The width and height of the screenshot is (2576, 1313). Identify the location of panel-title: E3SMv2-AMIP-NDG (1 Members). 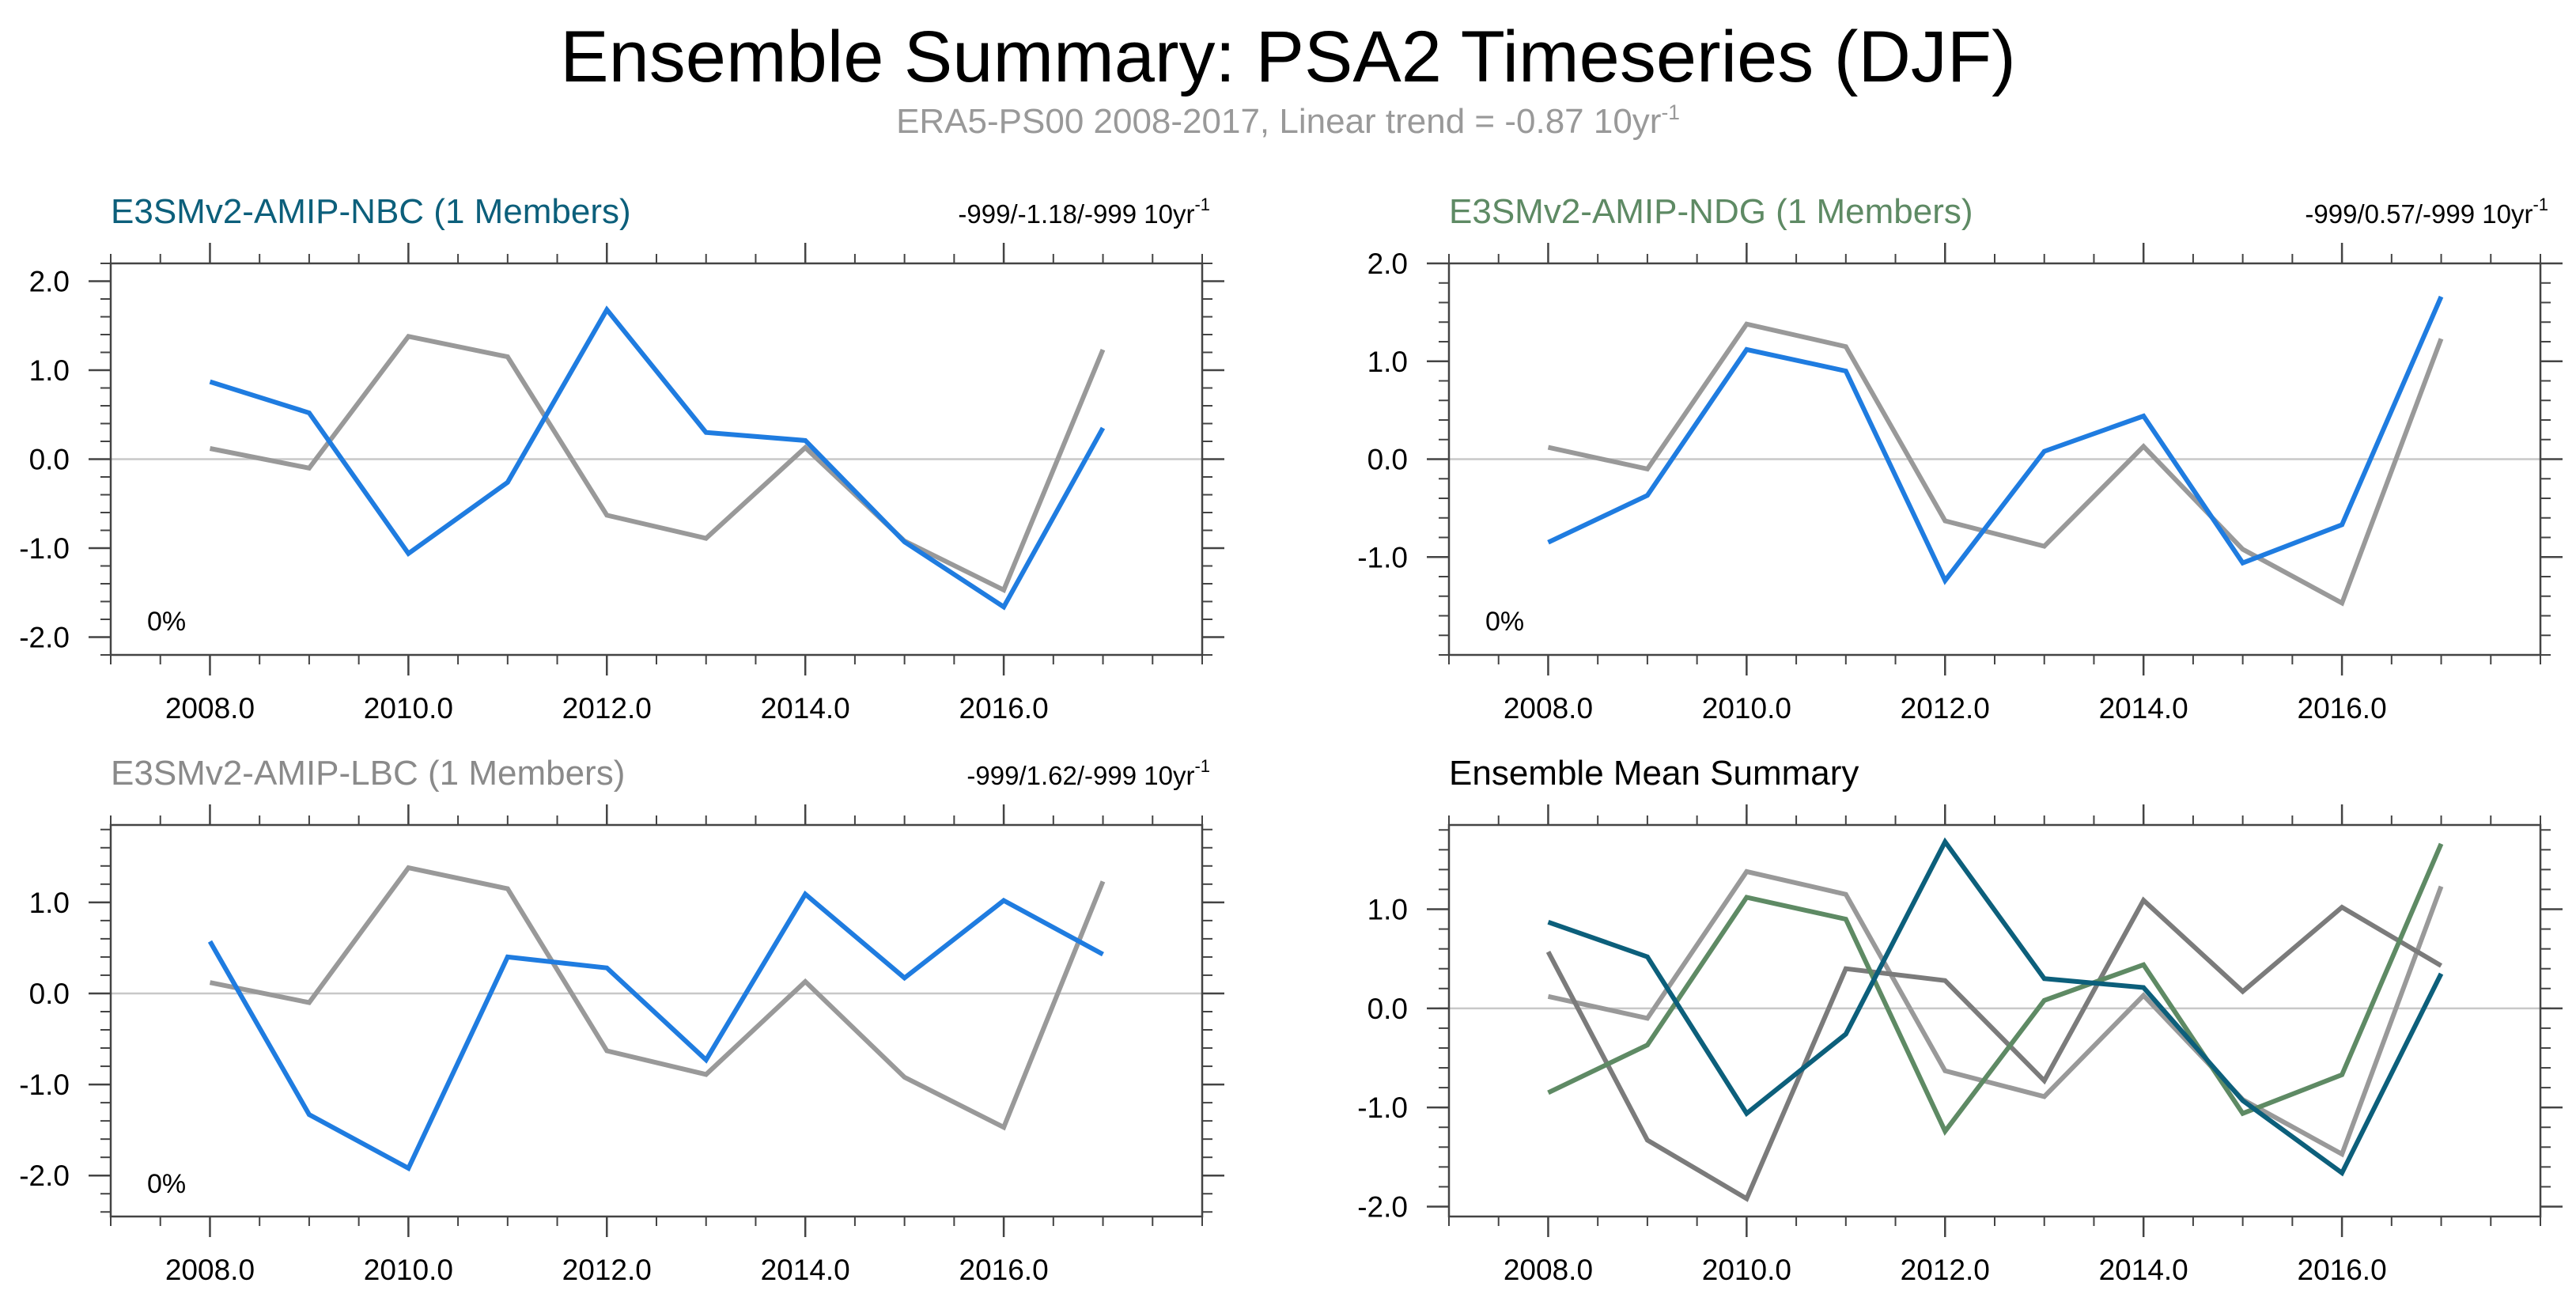
(1711, 211).